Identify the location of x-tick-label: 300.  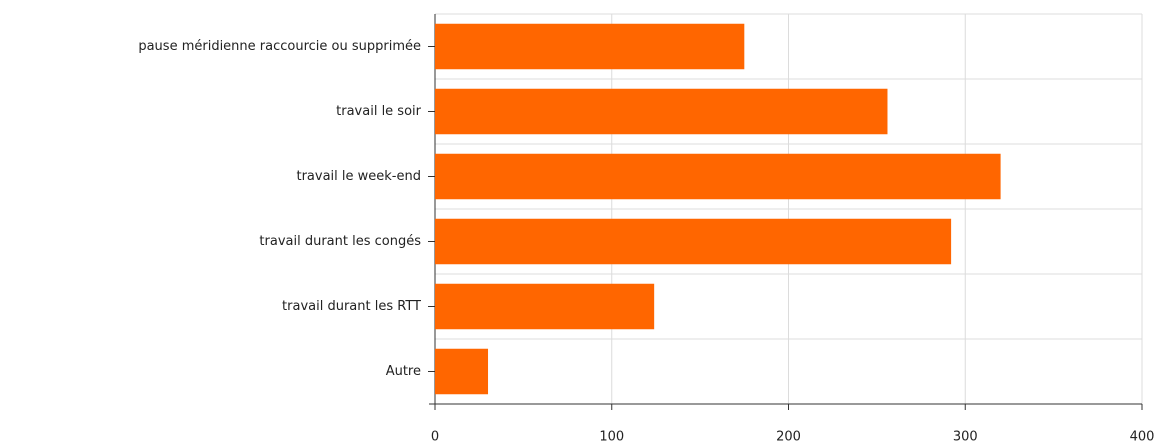
(965, 437).